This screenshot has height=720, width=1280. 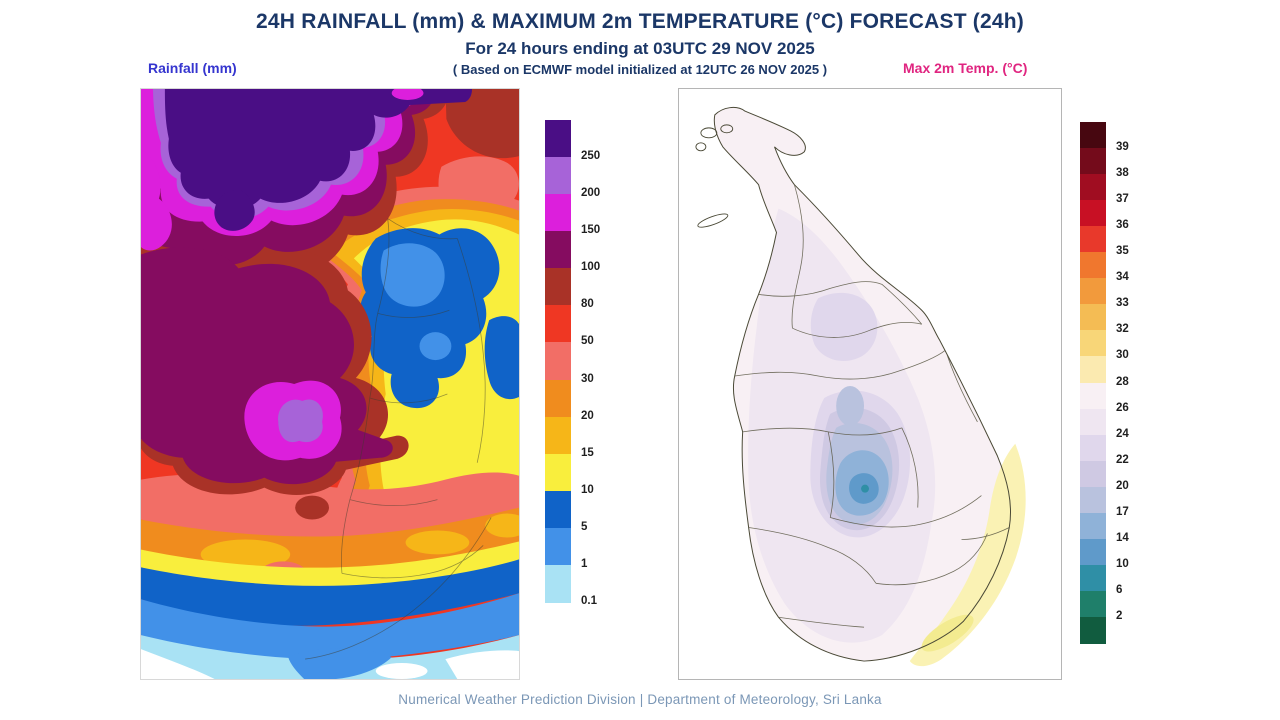 What do you see at coordinates (340, 663) in the screenshot?
I see `region-rain-1-5-tongue` at bounding box center [340, 663].